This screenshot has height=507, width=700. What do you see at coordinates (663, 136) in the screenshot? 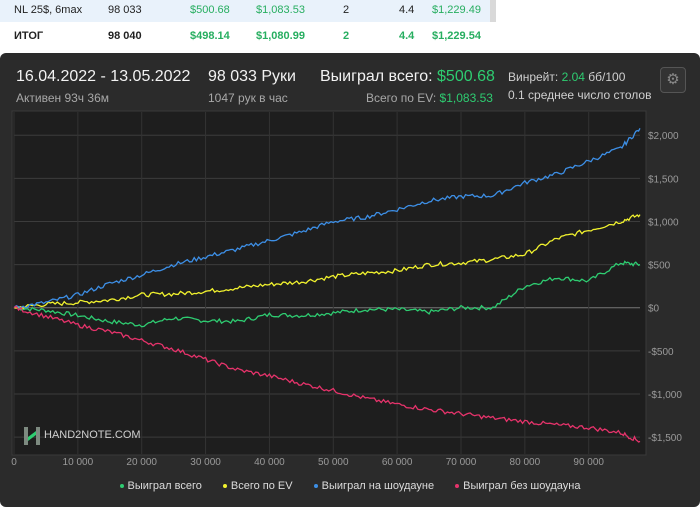
I see `y-tick-label: $2,000` at bounding box center [663, 136].